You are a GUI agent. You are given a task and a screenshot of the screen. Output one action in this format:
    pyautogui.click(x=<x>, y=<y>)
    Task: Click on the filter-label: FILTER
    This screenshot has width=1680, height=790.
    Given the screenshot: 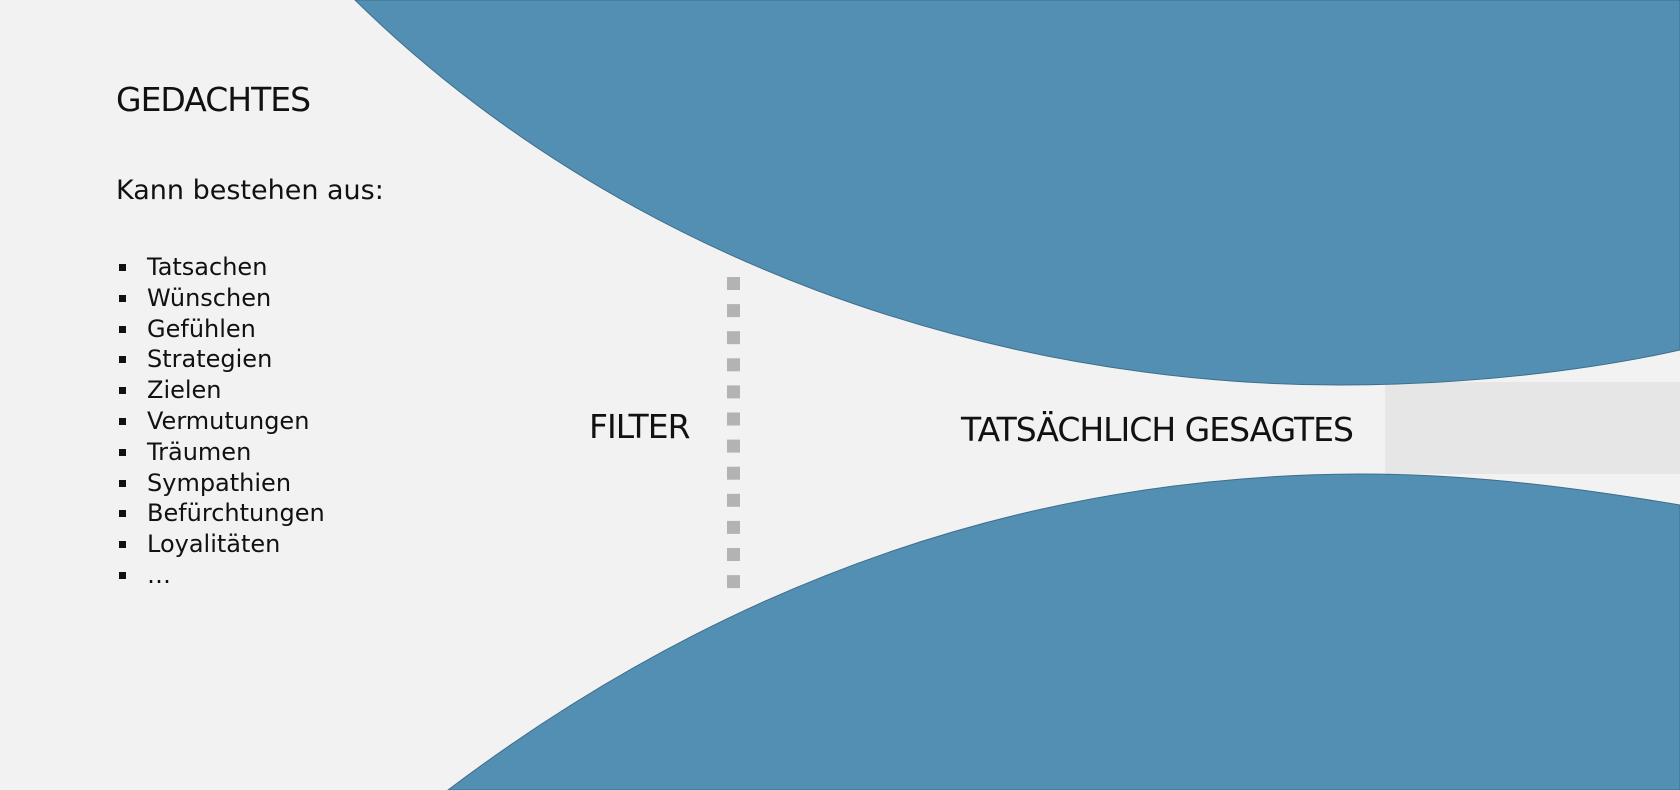 What is the action you would take?
    pyautogui.click(x=639, y=426)
    